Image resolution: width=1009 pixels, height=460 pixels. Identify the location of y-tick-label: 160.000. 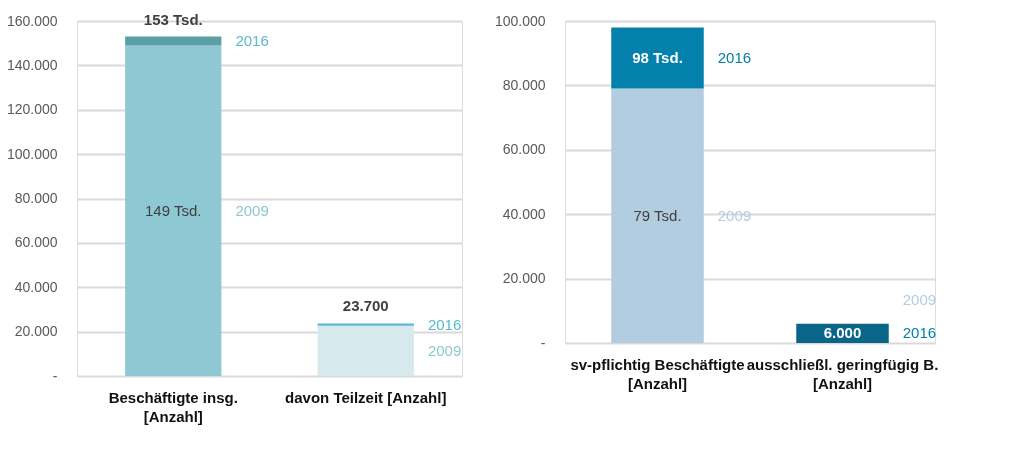
(32, 20).